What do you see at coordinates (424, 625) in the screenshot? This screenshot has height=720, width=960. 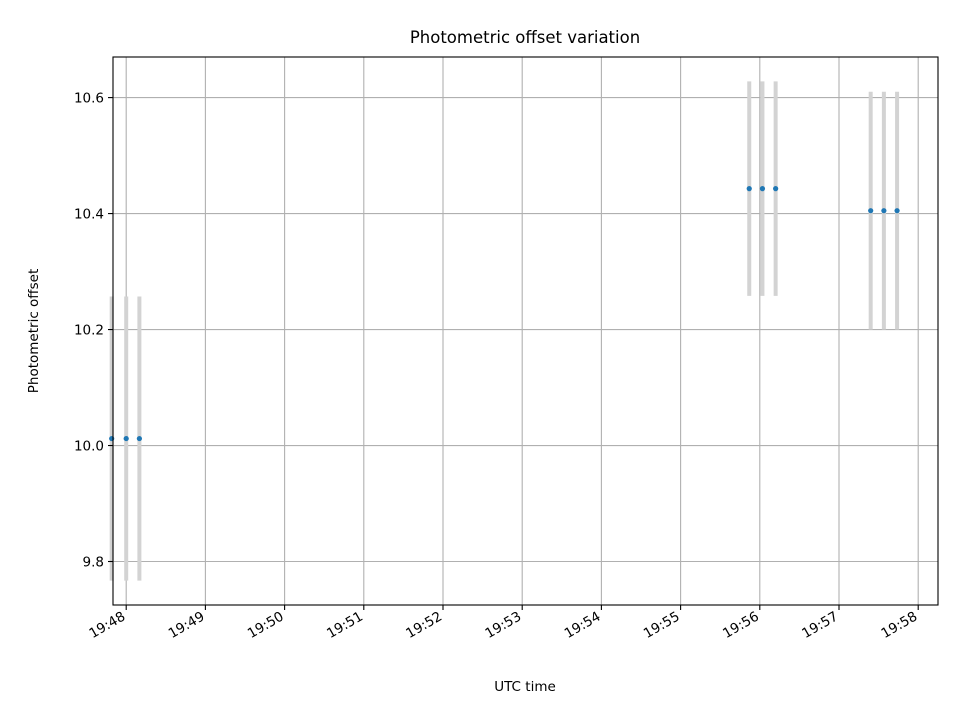 I see `x-tick-label: 19:52` at bounding box center [424, 625].